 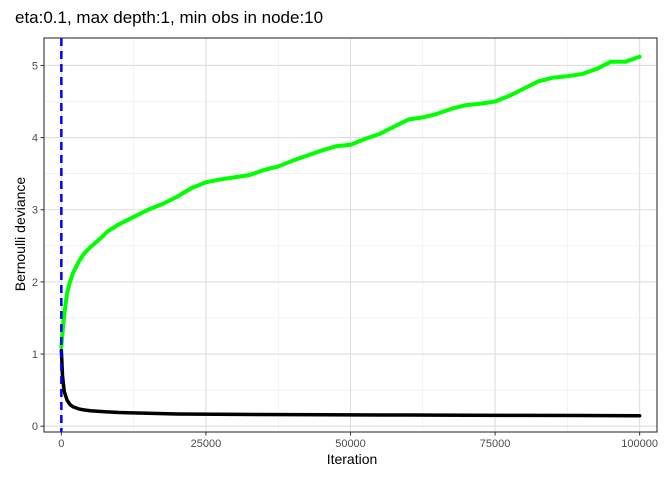 What do you see at coordinates (350, 444) in the screenshot?
I see `x-tick-label: 50000` at bounding box center [350, 444].